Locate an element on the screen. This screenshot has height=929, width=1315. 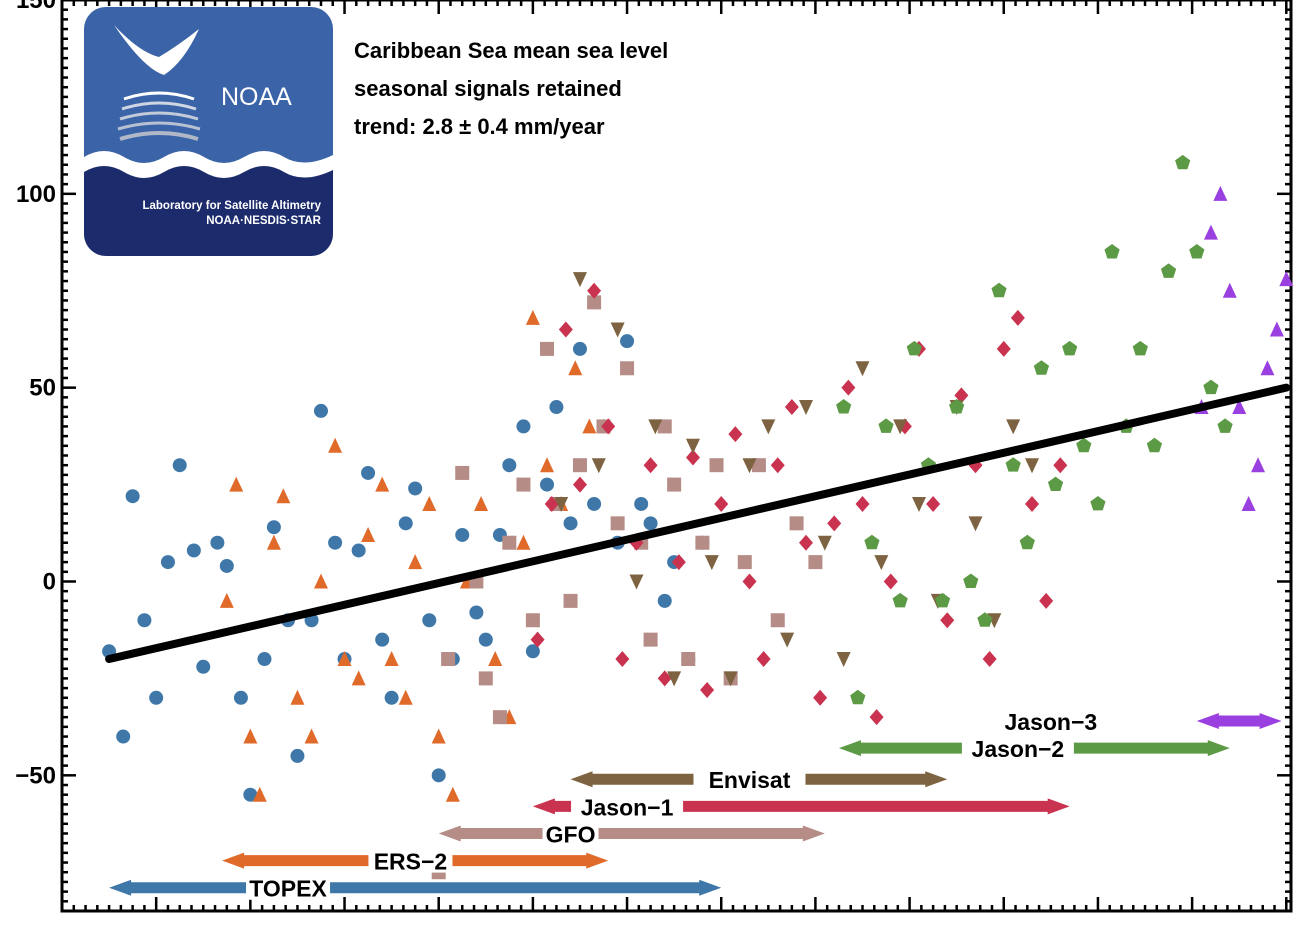
x-tick-label: 2012 is located at coordinates (1003, 927).